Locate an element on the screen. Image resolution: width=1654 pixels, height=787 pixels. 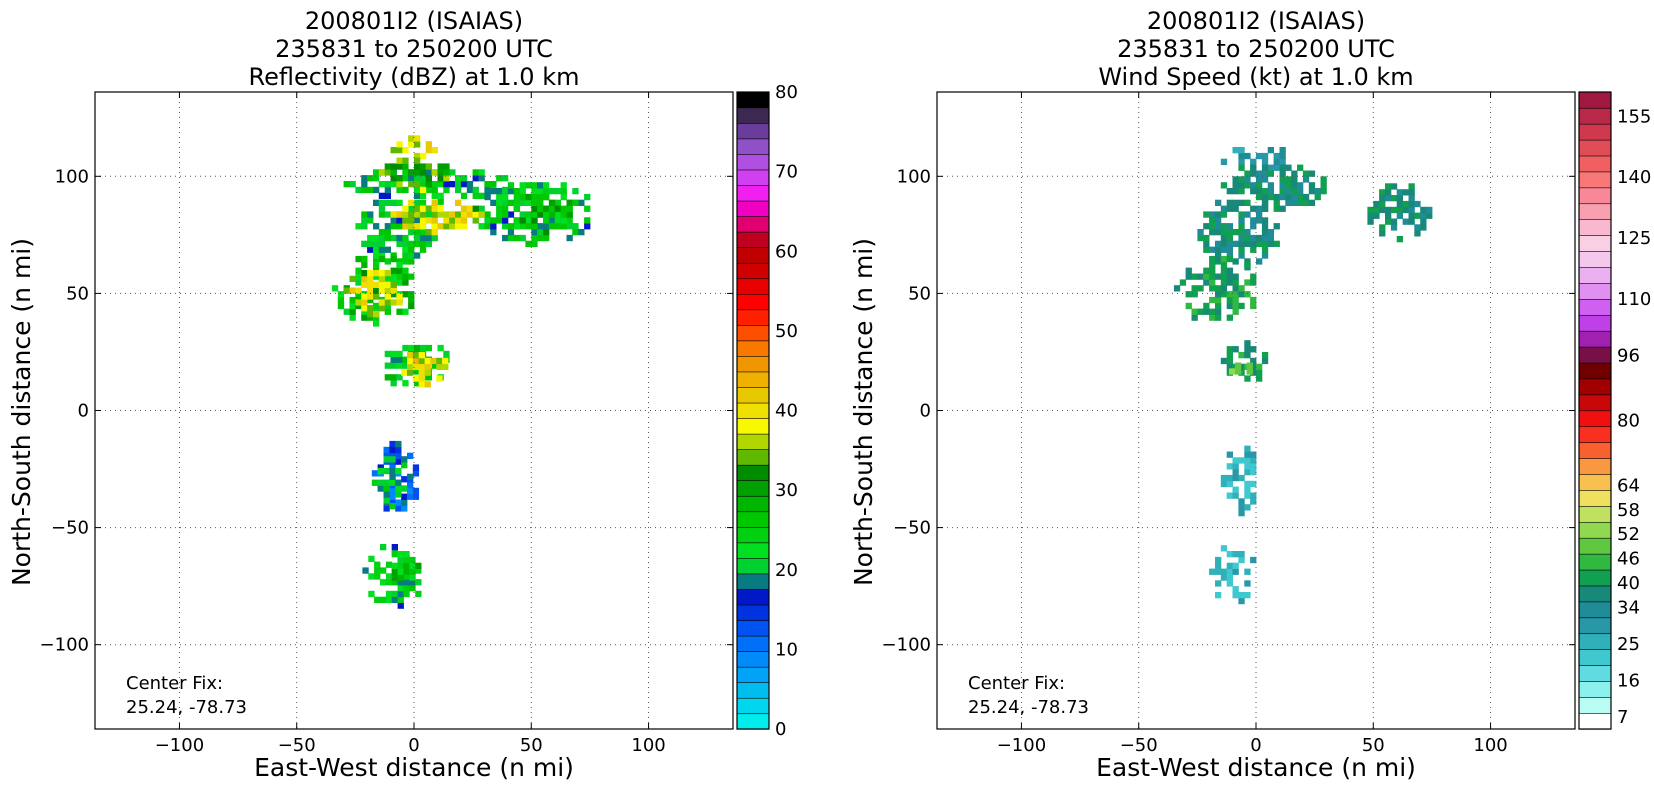
colorbar-tick-label: 58 is located at coordinates (1628, 510).